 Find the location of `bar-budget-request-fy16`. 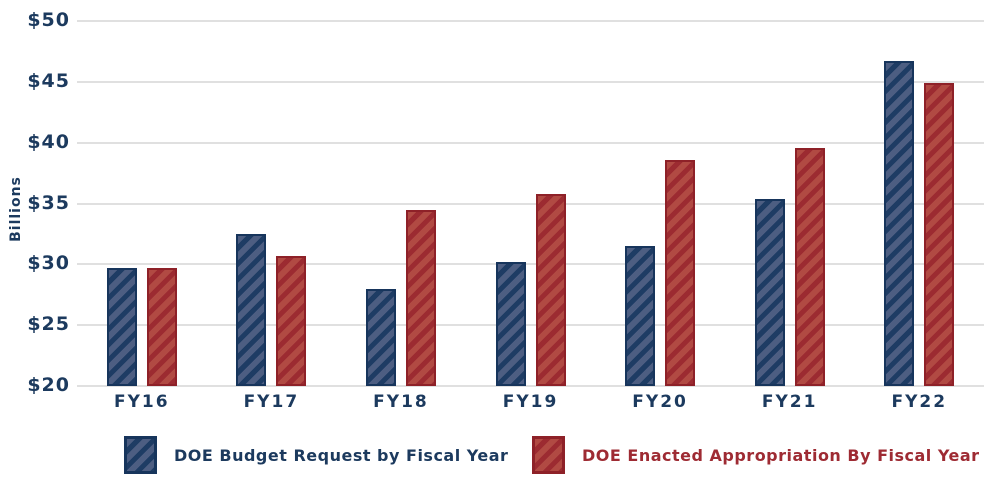

bar-budget-request-fy16 is located at coordinates (121, 326).